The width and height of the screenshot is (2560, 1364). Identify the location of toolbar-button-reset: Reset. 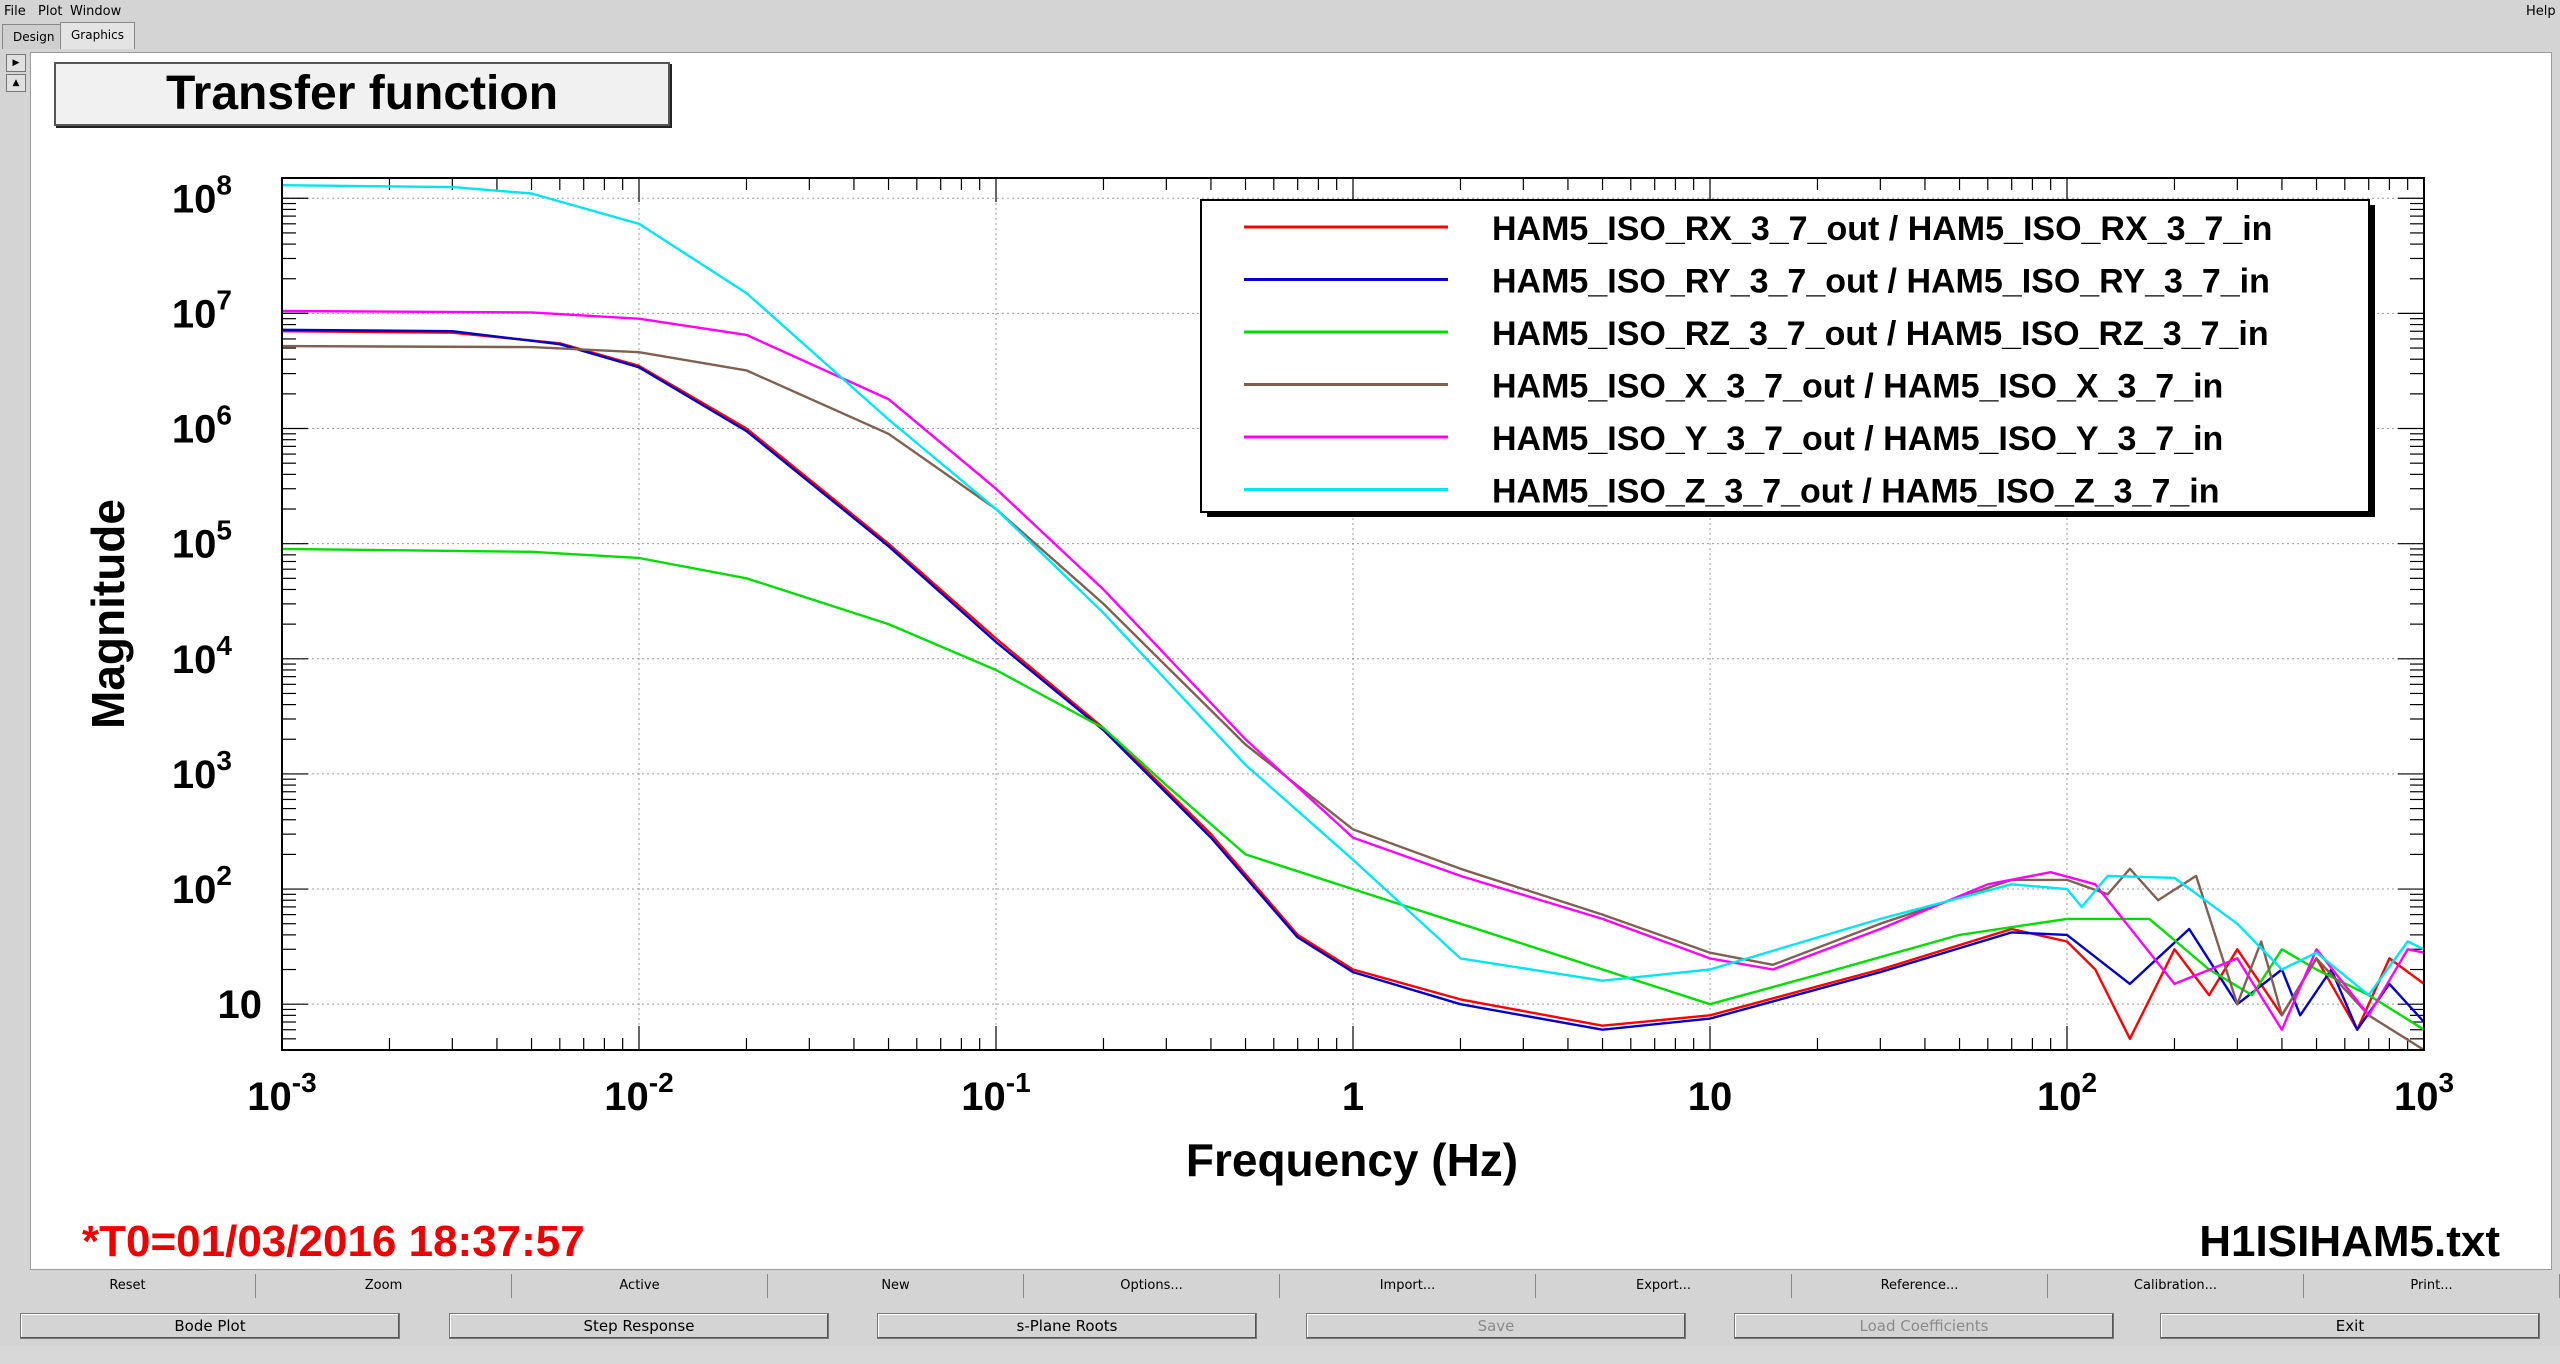
(128, 1286).